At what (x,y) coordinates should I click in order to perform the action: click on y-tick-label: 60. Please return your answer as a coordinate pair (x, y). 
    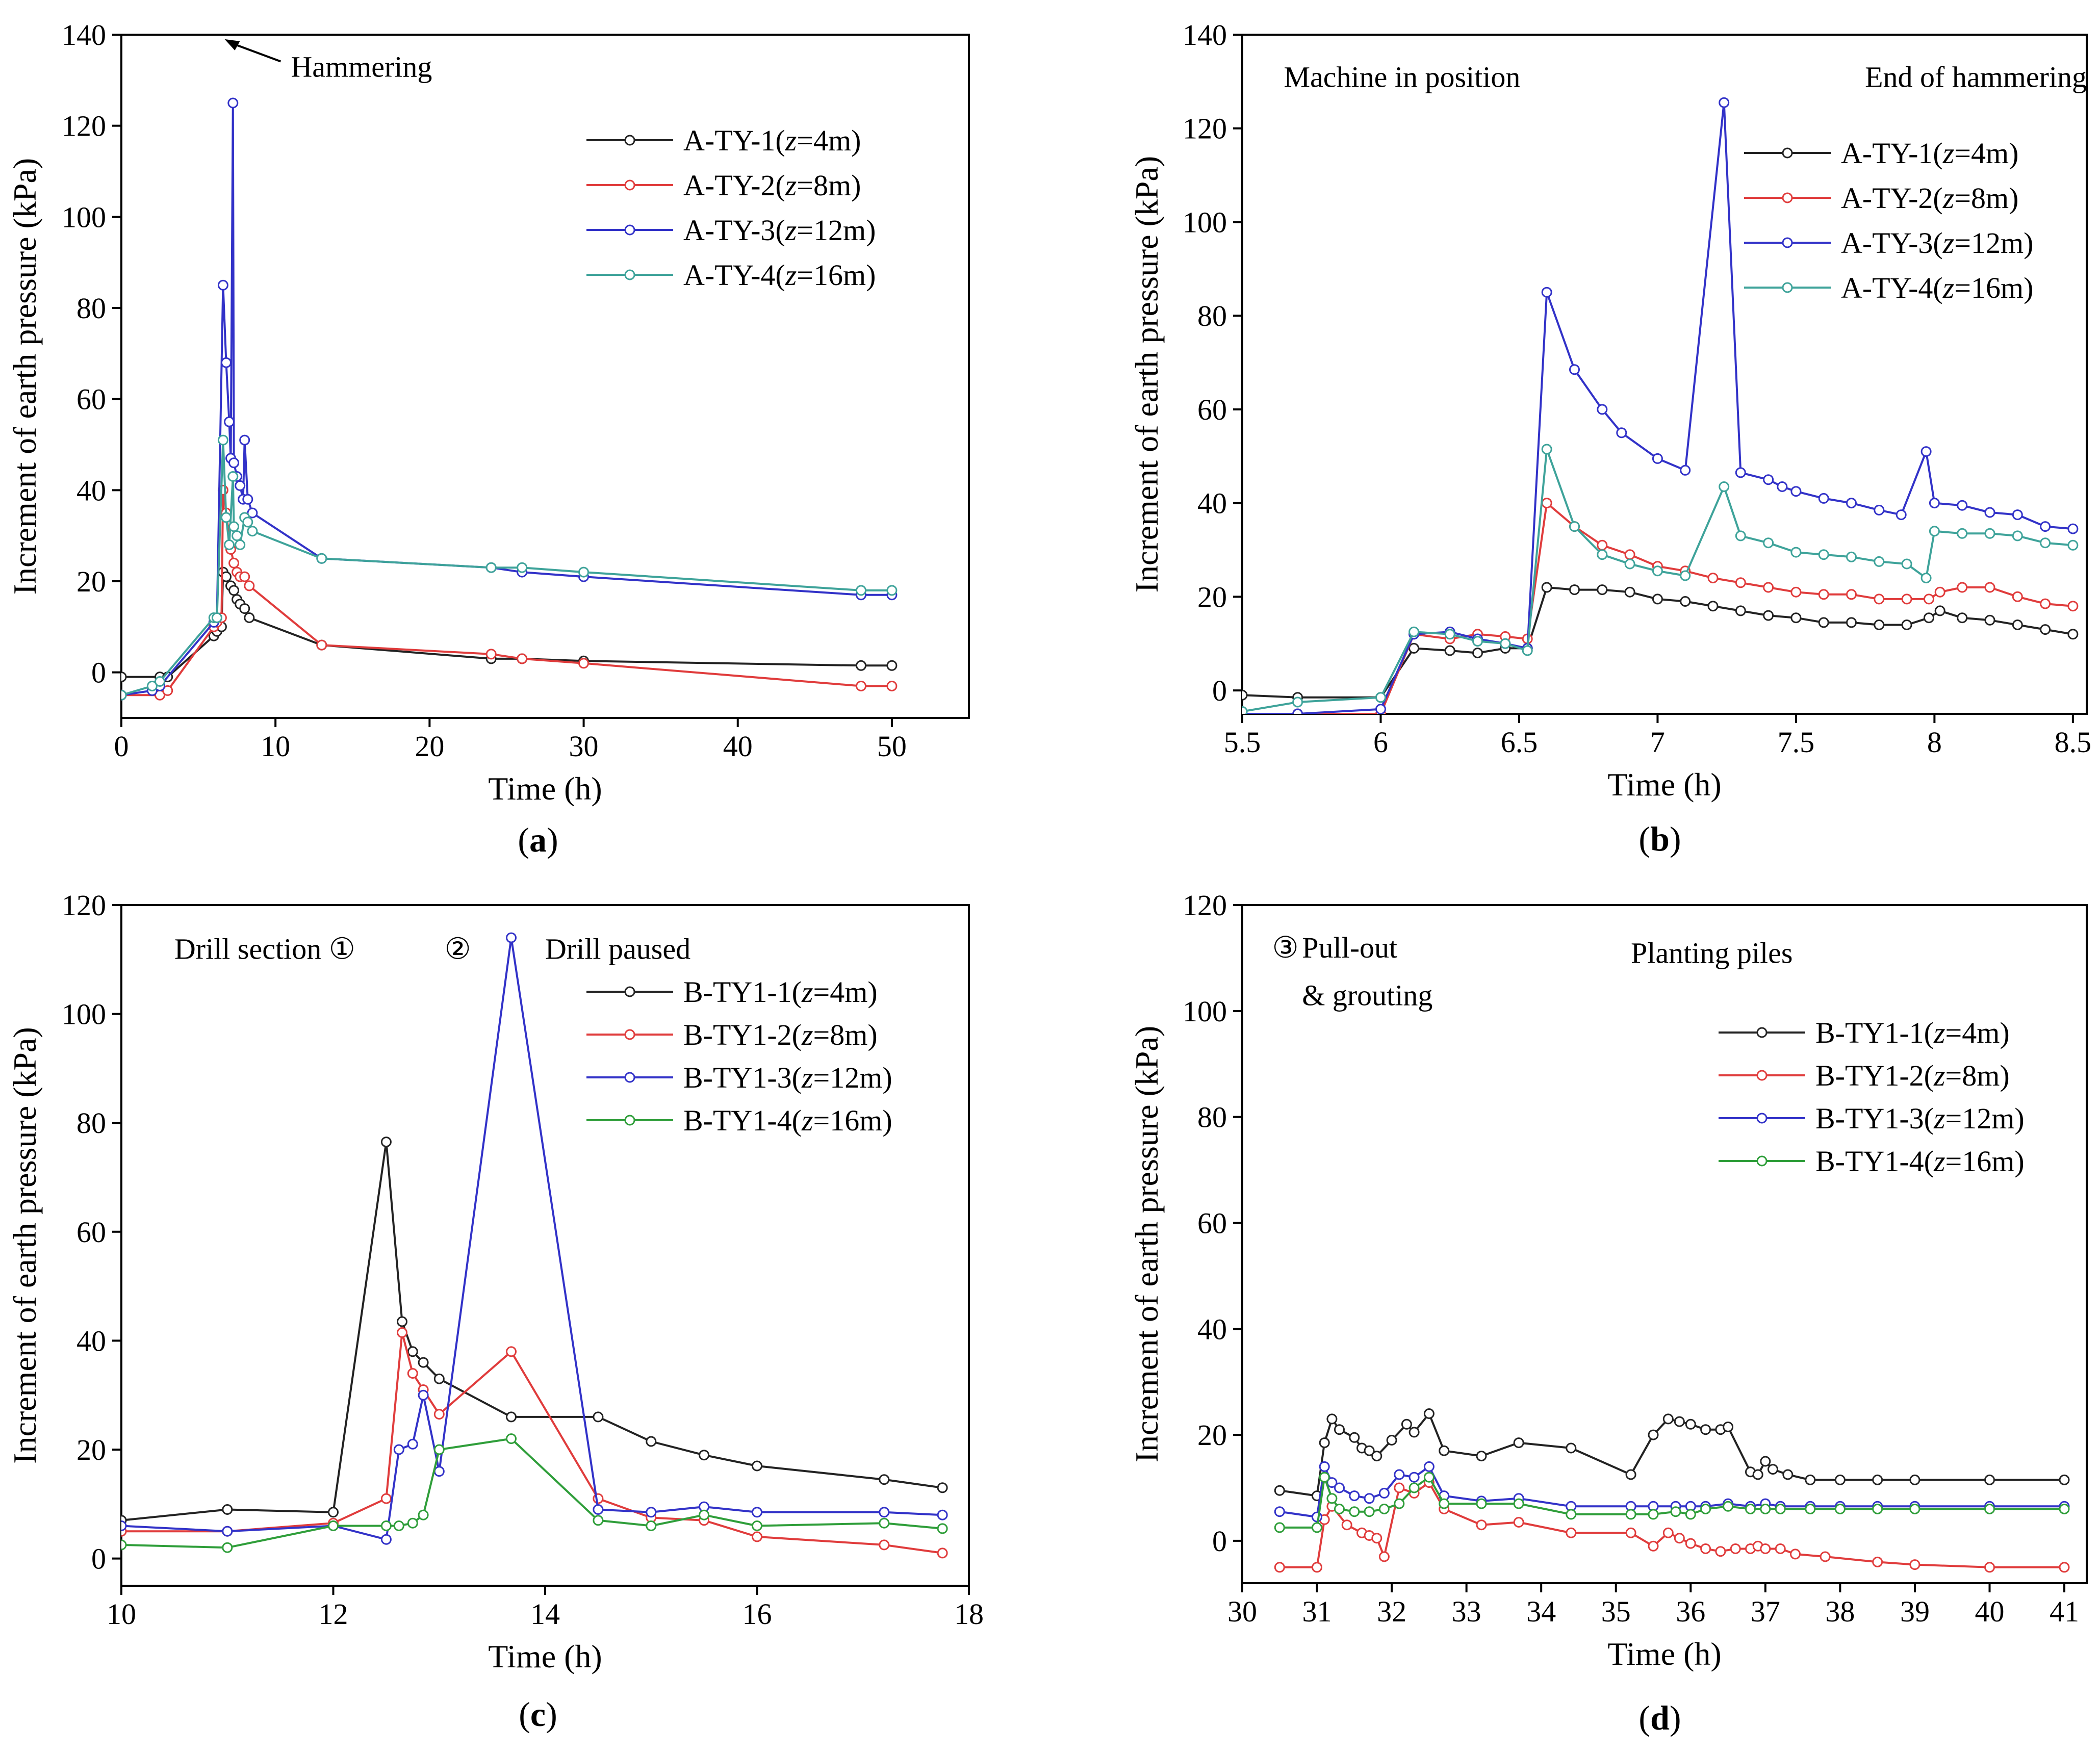
    Looking at the image, I should click on (91, 1233).